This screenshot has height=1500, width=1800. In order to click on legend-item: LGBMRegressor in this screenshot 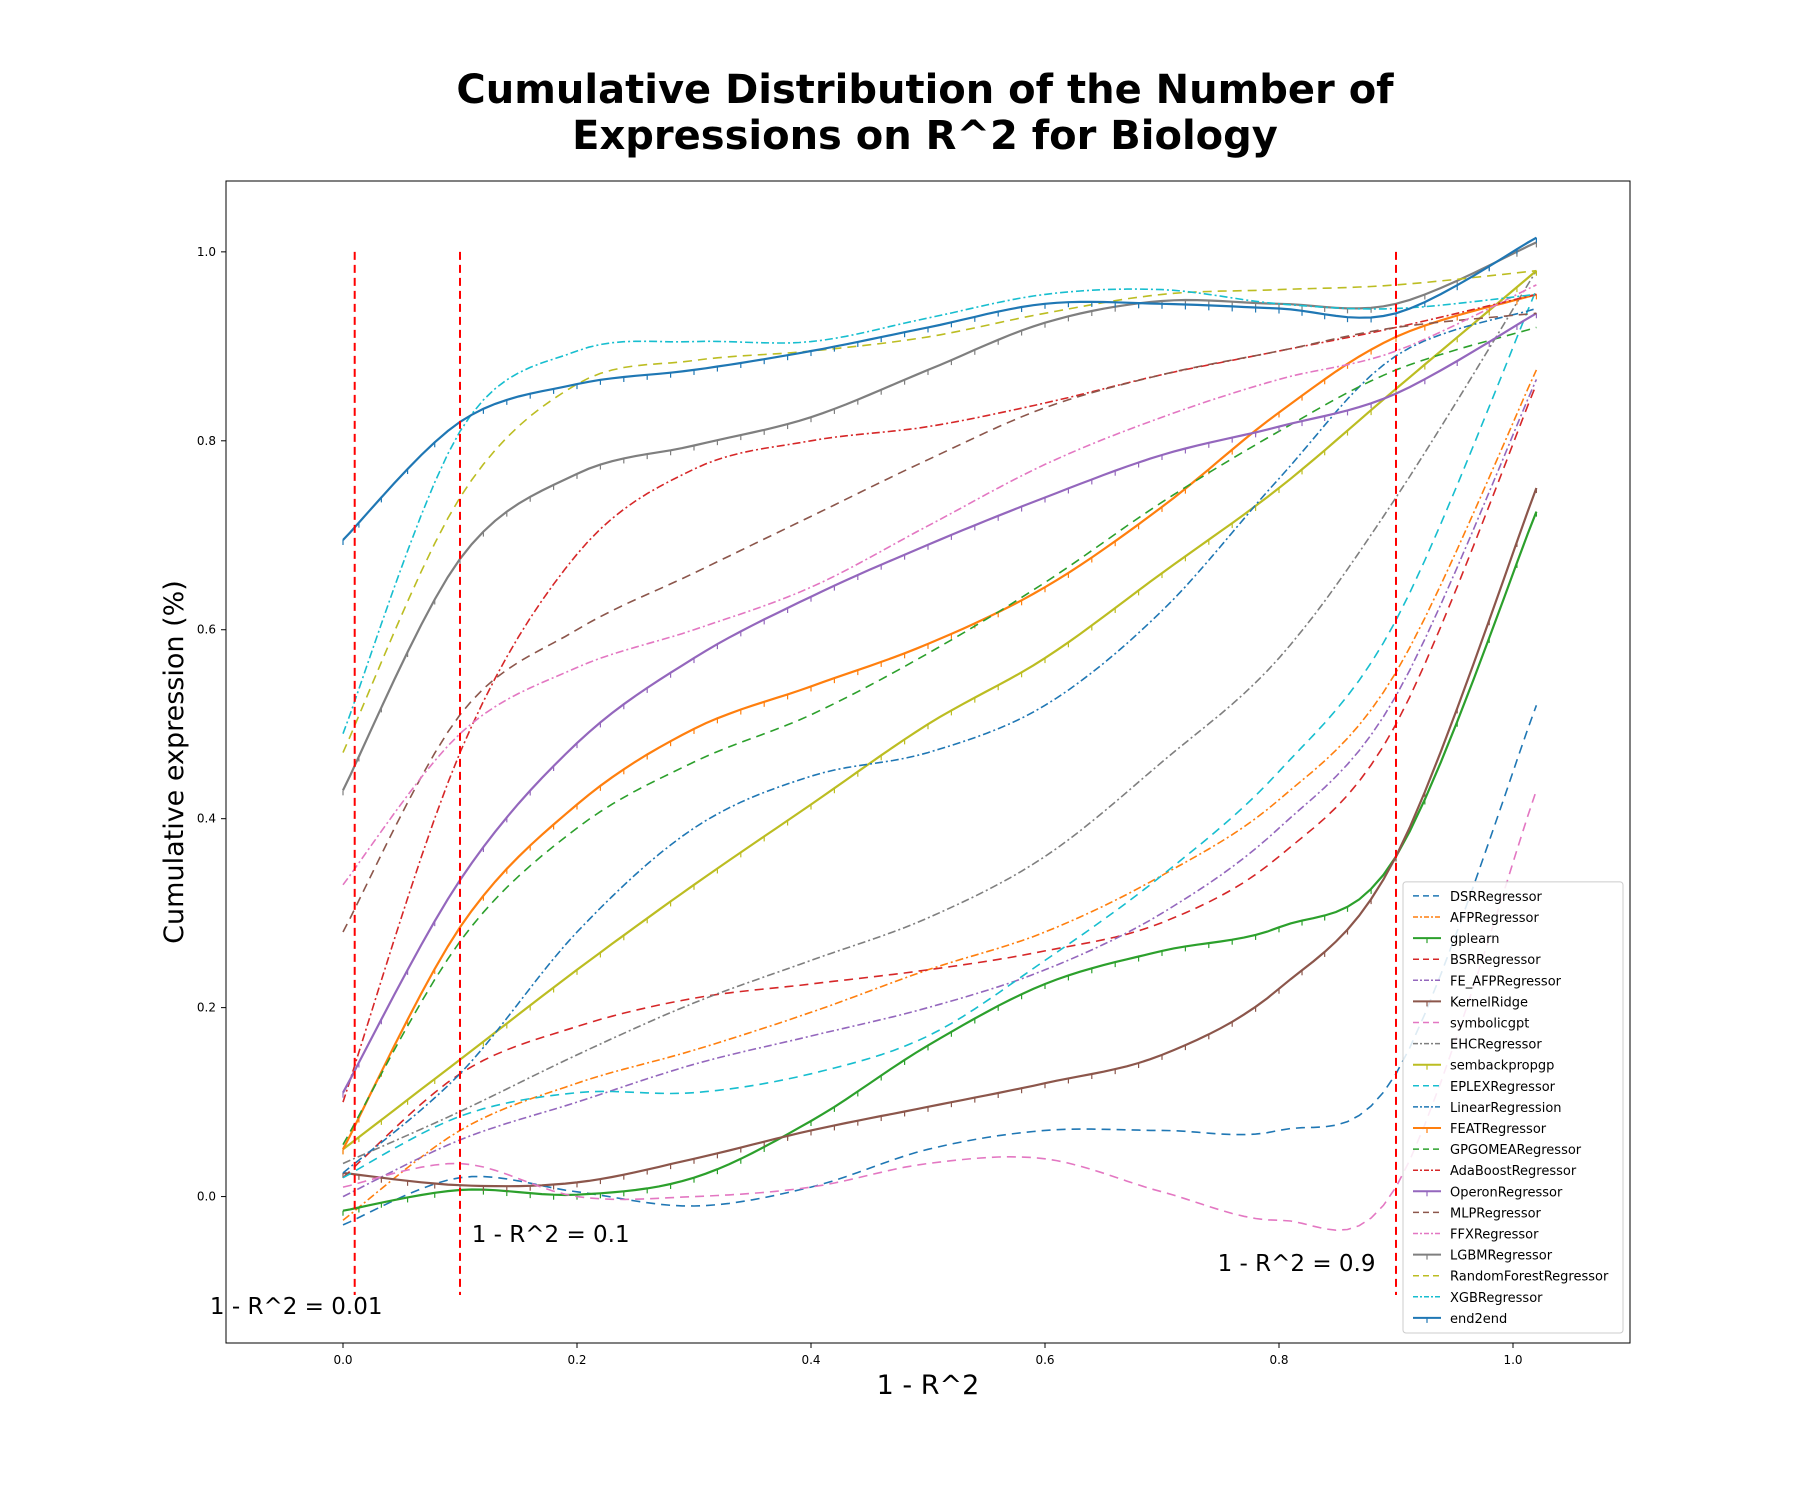, I will do `click(1483, 1256)`.